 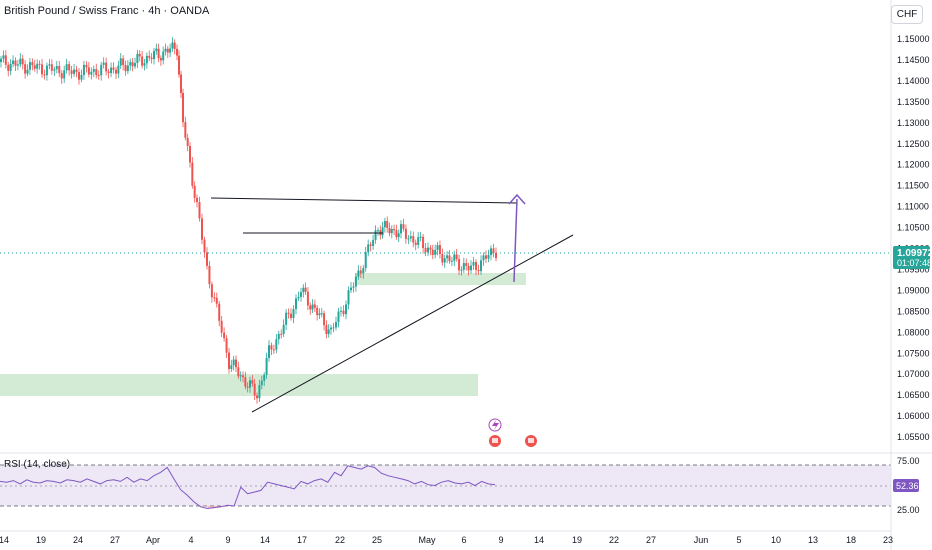 I want to click on bar-countdown-label: 01:07:48, so click(x=914, y=263).